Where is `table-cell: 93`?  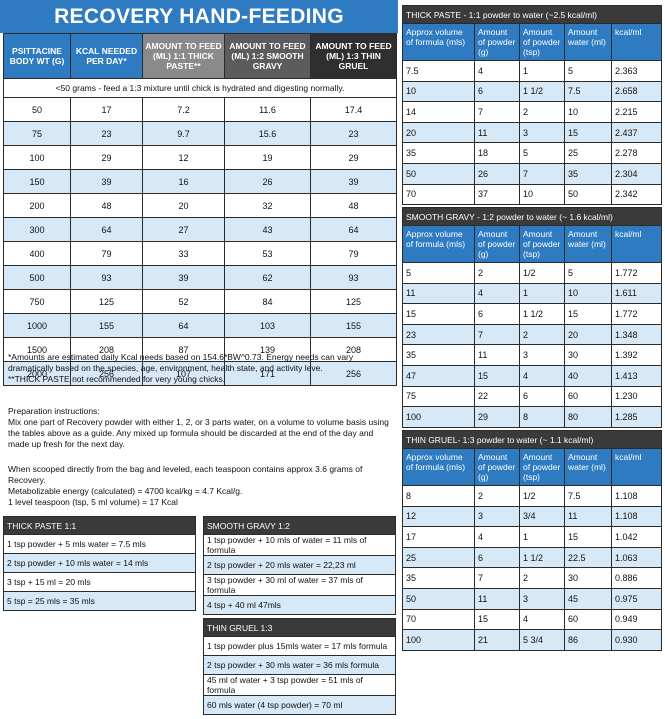 table-cell: 93 is located at coordinates (353, 277).